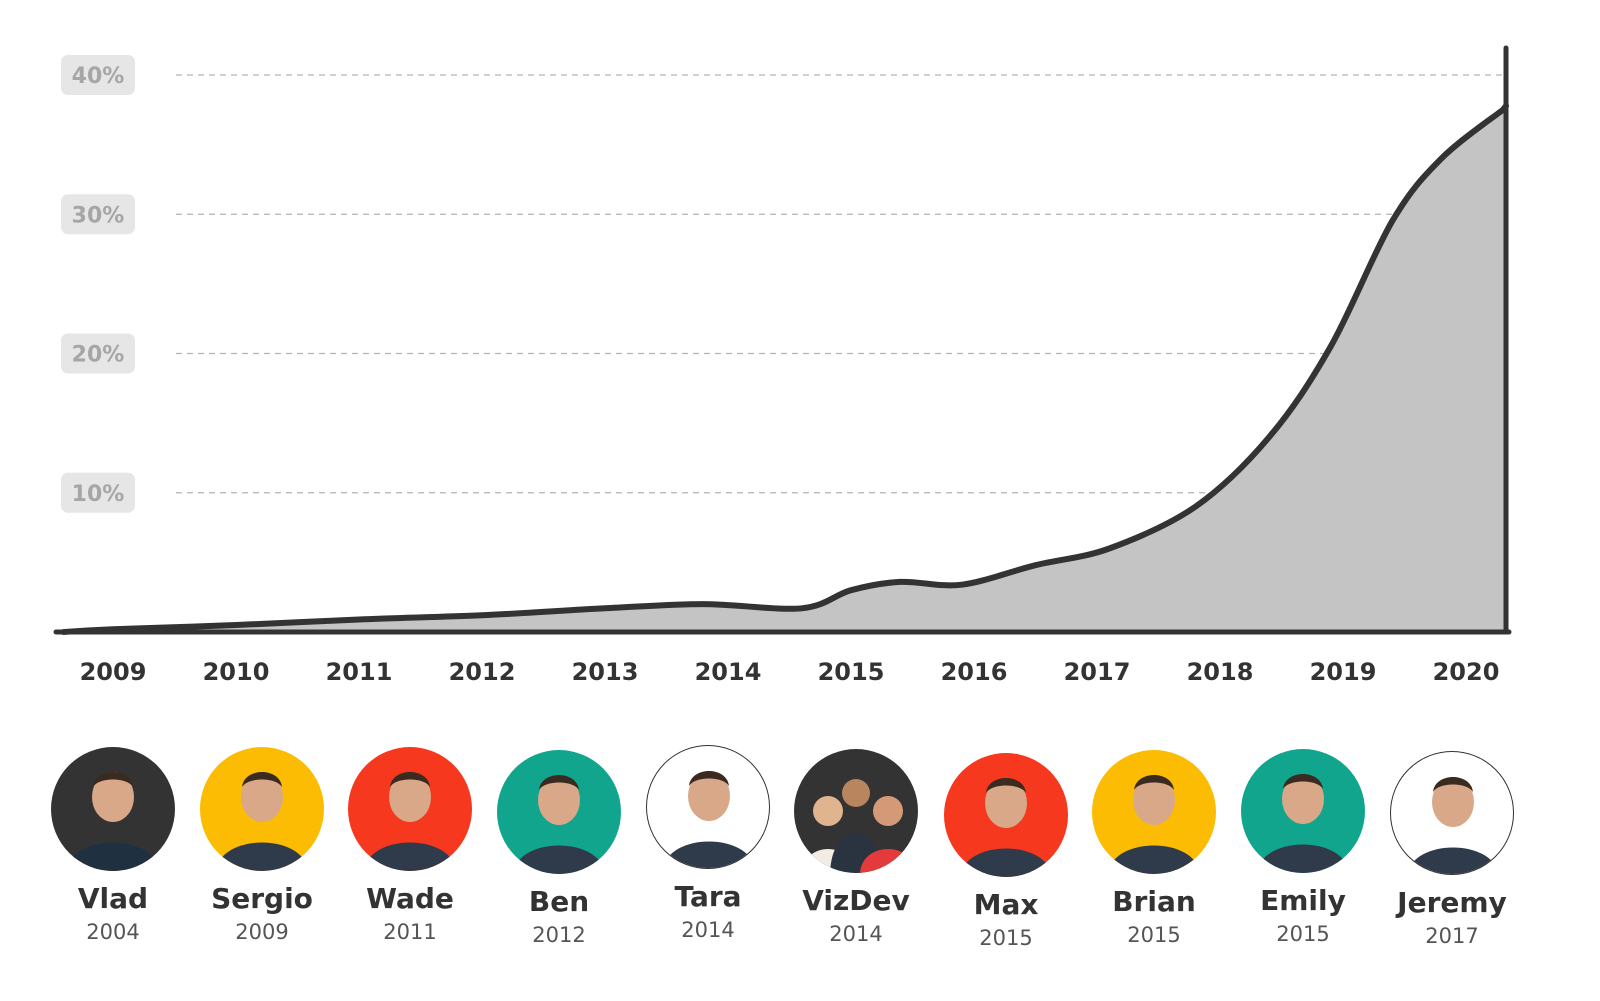  What do you see at coordinates (236, 672) in the screenshot?
I see `x-tick-label: 2010` at bounding box center [236, 672].